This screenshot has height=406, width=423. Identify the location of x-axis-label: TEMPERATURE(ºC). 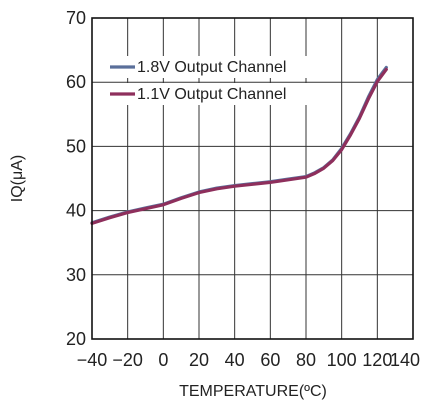
(253, 391).